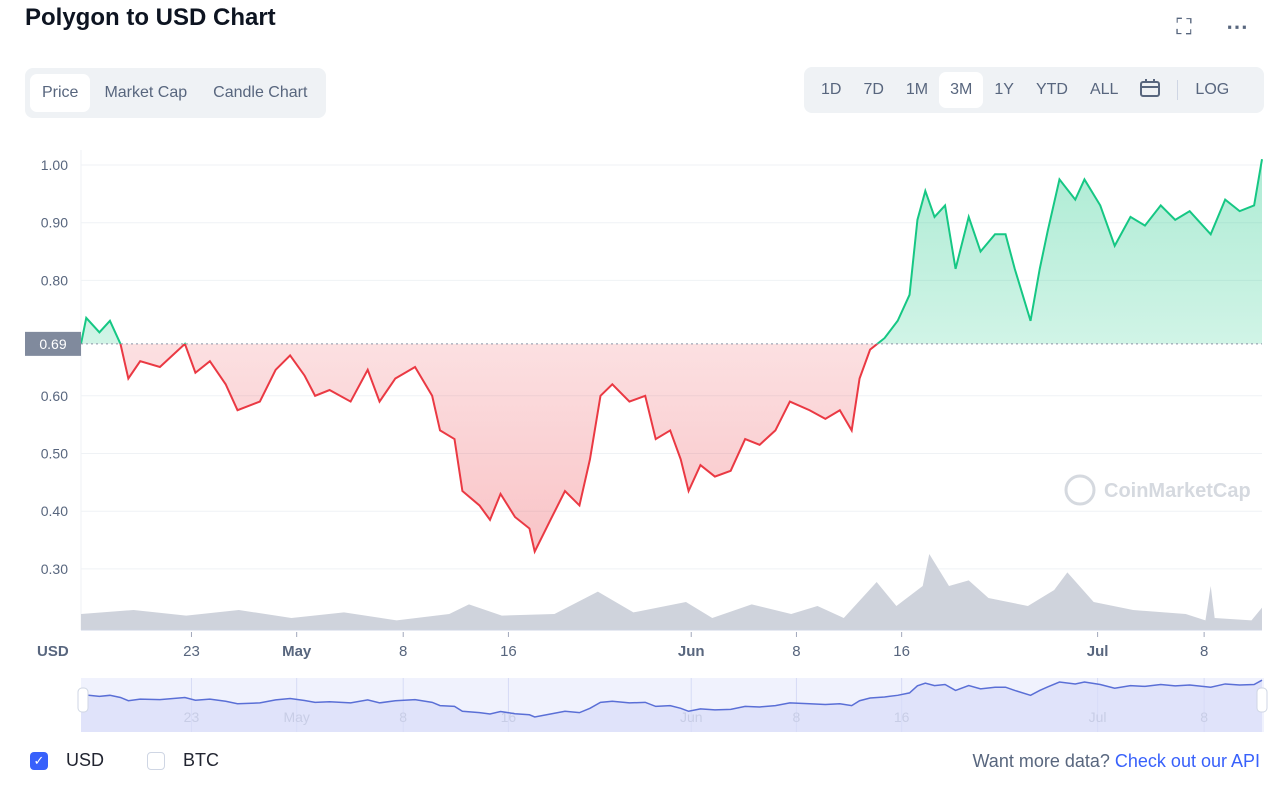 The image size is (1280, 791). Describe the element at coordinates (54, 223) in the screenshot. I see `y-tick-label: 0.90` at that location.